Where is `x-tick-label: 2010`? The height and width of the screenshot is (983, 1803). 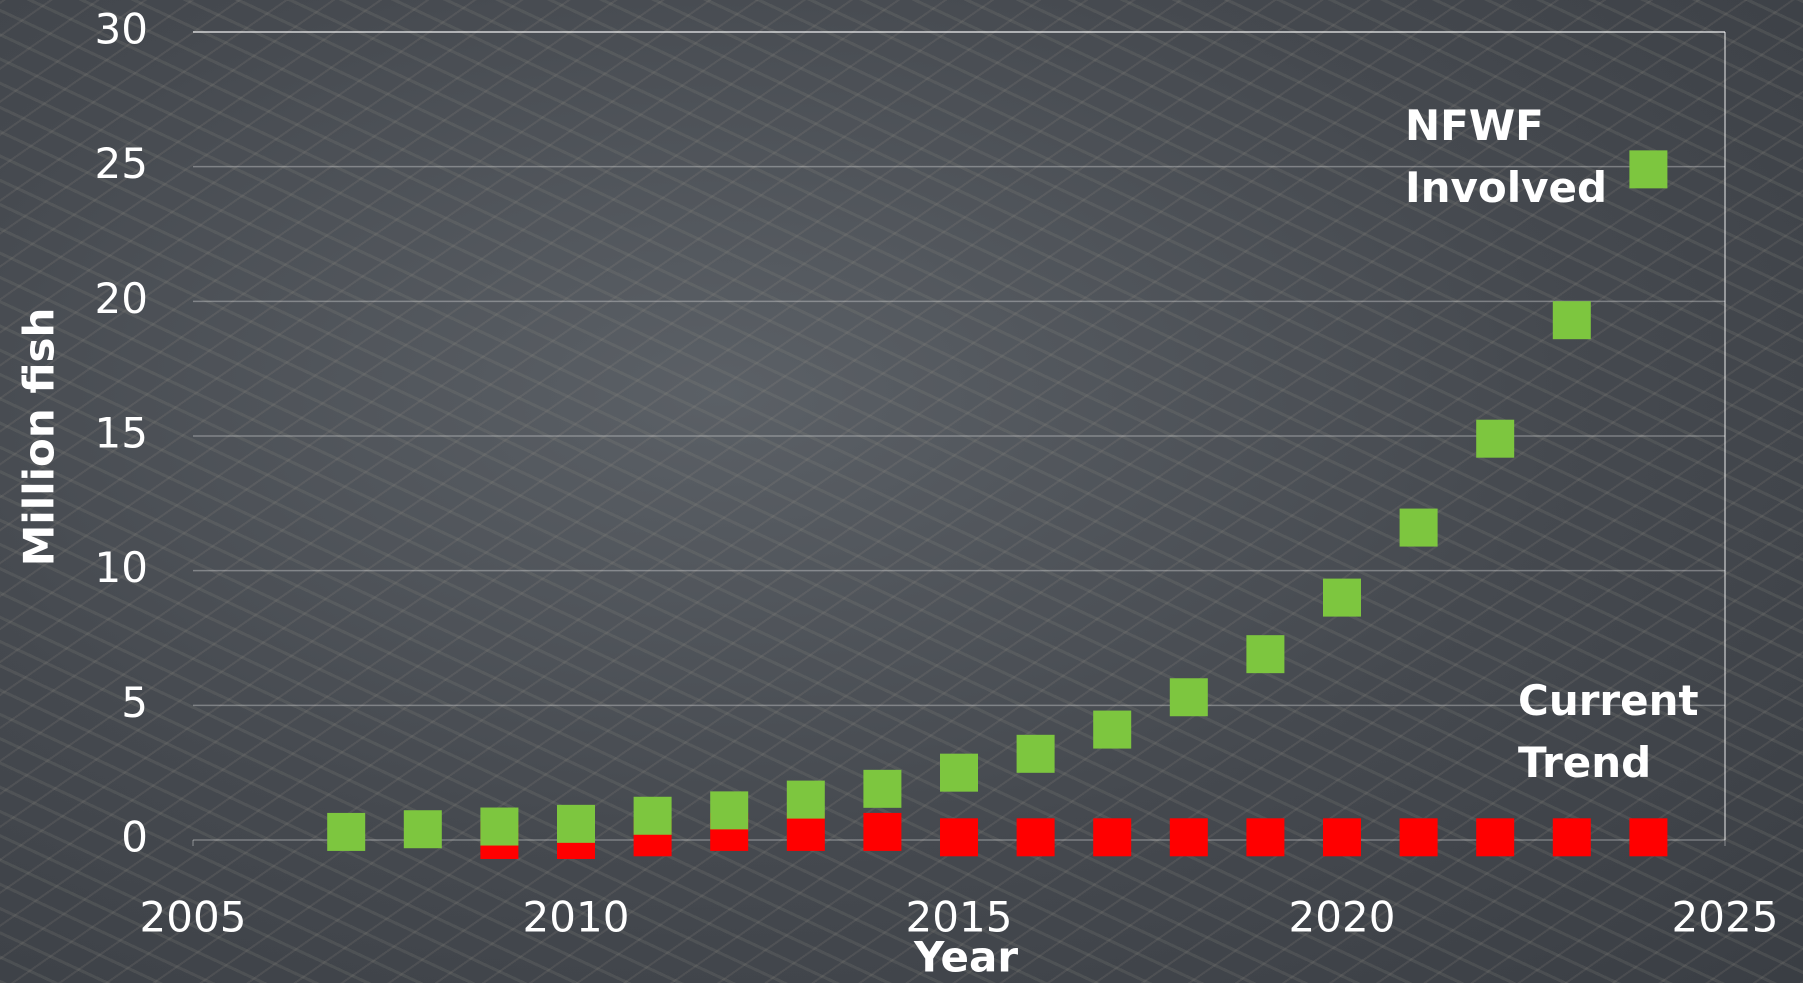
x-tick-label: 2010 is located at coordinates (576, 917).